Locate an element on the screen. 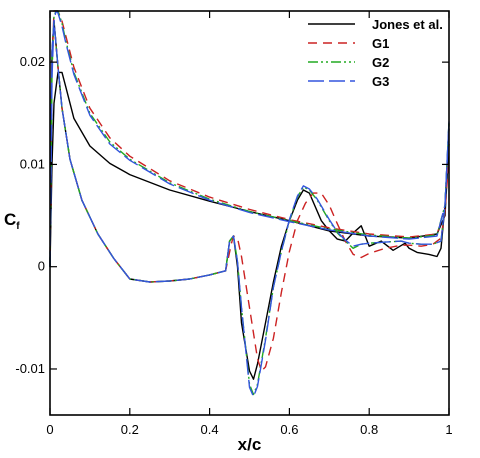 Image resolution: width=480 pixels, height=458 pixels. y-tick-label: 0 is located at coordinates (41, 266).